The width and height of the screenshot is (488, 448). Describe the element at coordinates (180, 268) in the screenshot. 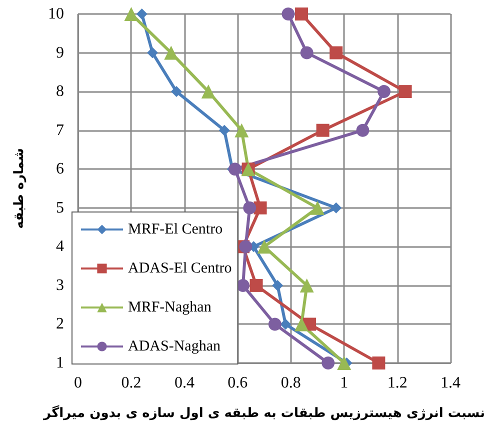

I see `legend-label: ADAS-El Centro` at that location.